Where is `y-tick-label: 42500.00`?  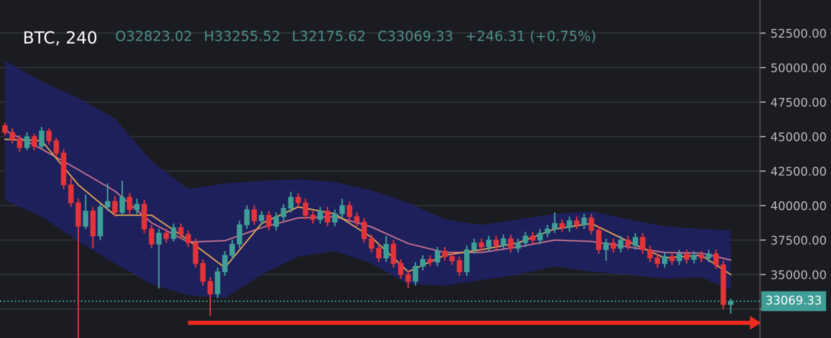 y-tick-label: 42500.00 is located at coordinates (798, 171).